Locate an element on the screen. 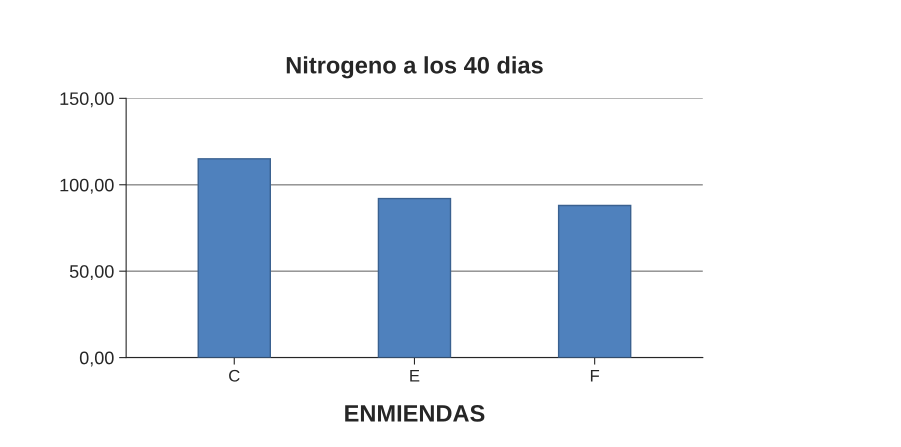  chart-title: Nitrogeno a los 40 dias is located at coordinates (414, 67).